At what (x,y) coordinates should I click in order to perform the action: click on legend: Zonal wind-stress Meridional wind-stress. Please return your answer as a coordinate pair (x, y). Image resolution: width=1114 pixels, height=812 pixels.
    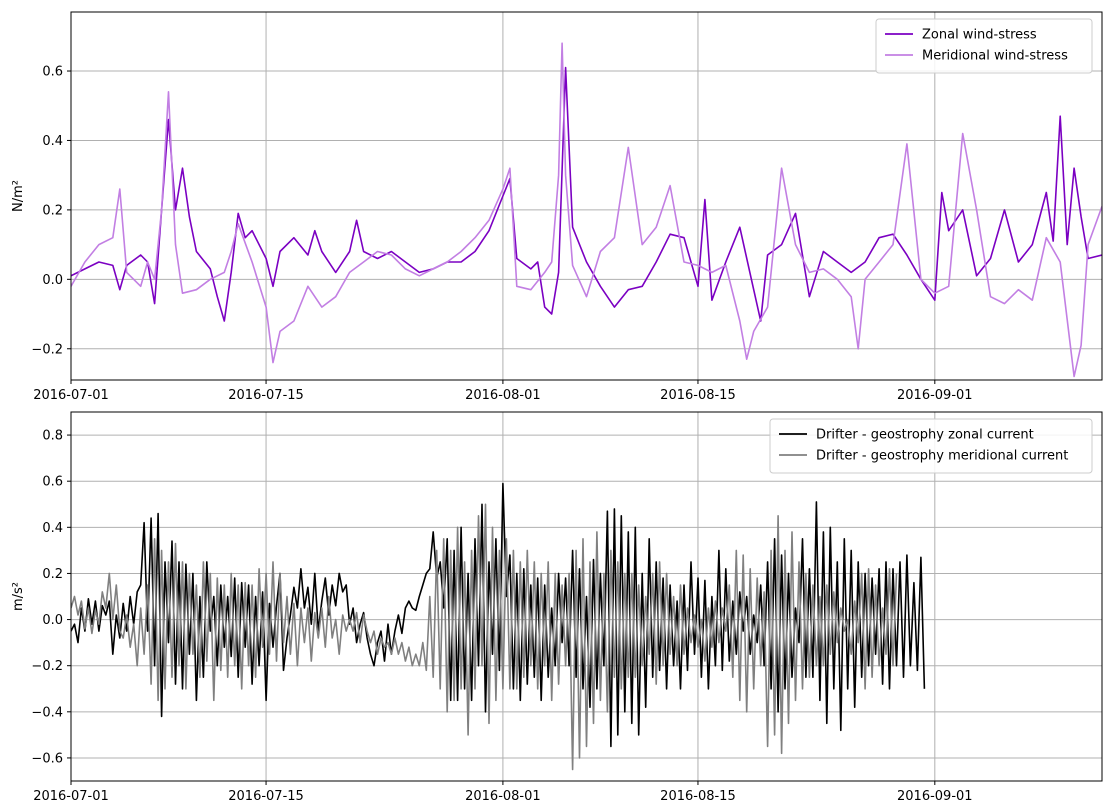
    Looking at the image, I should click on (984, 46).